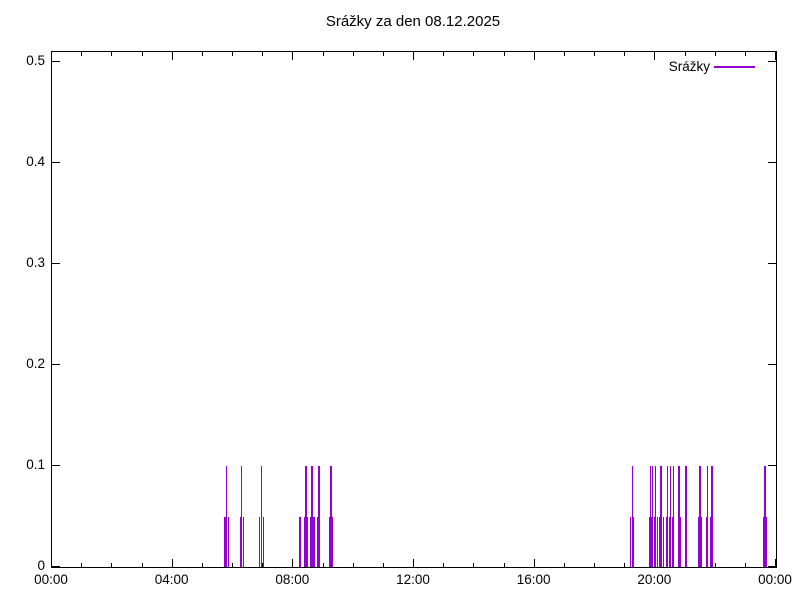 The height and width of the screenshot is (600, 800). What do you see at coordinates (35, 364) in the screenshot?
I see `y-axis-tick-label: 0.2` at bounding box center [35, 364].